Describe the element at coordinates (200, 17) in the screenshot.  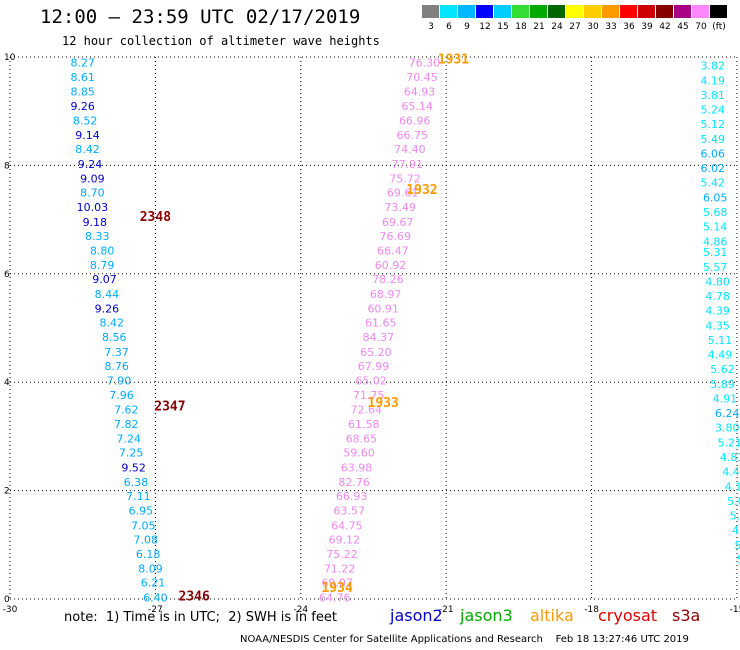
I see `page-title: 12:00 – 23:59 UTC 02/17/2019` at that location.